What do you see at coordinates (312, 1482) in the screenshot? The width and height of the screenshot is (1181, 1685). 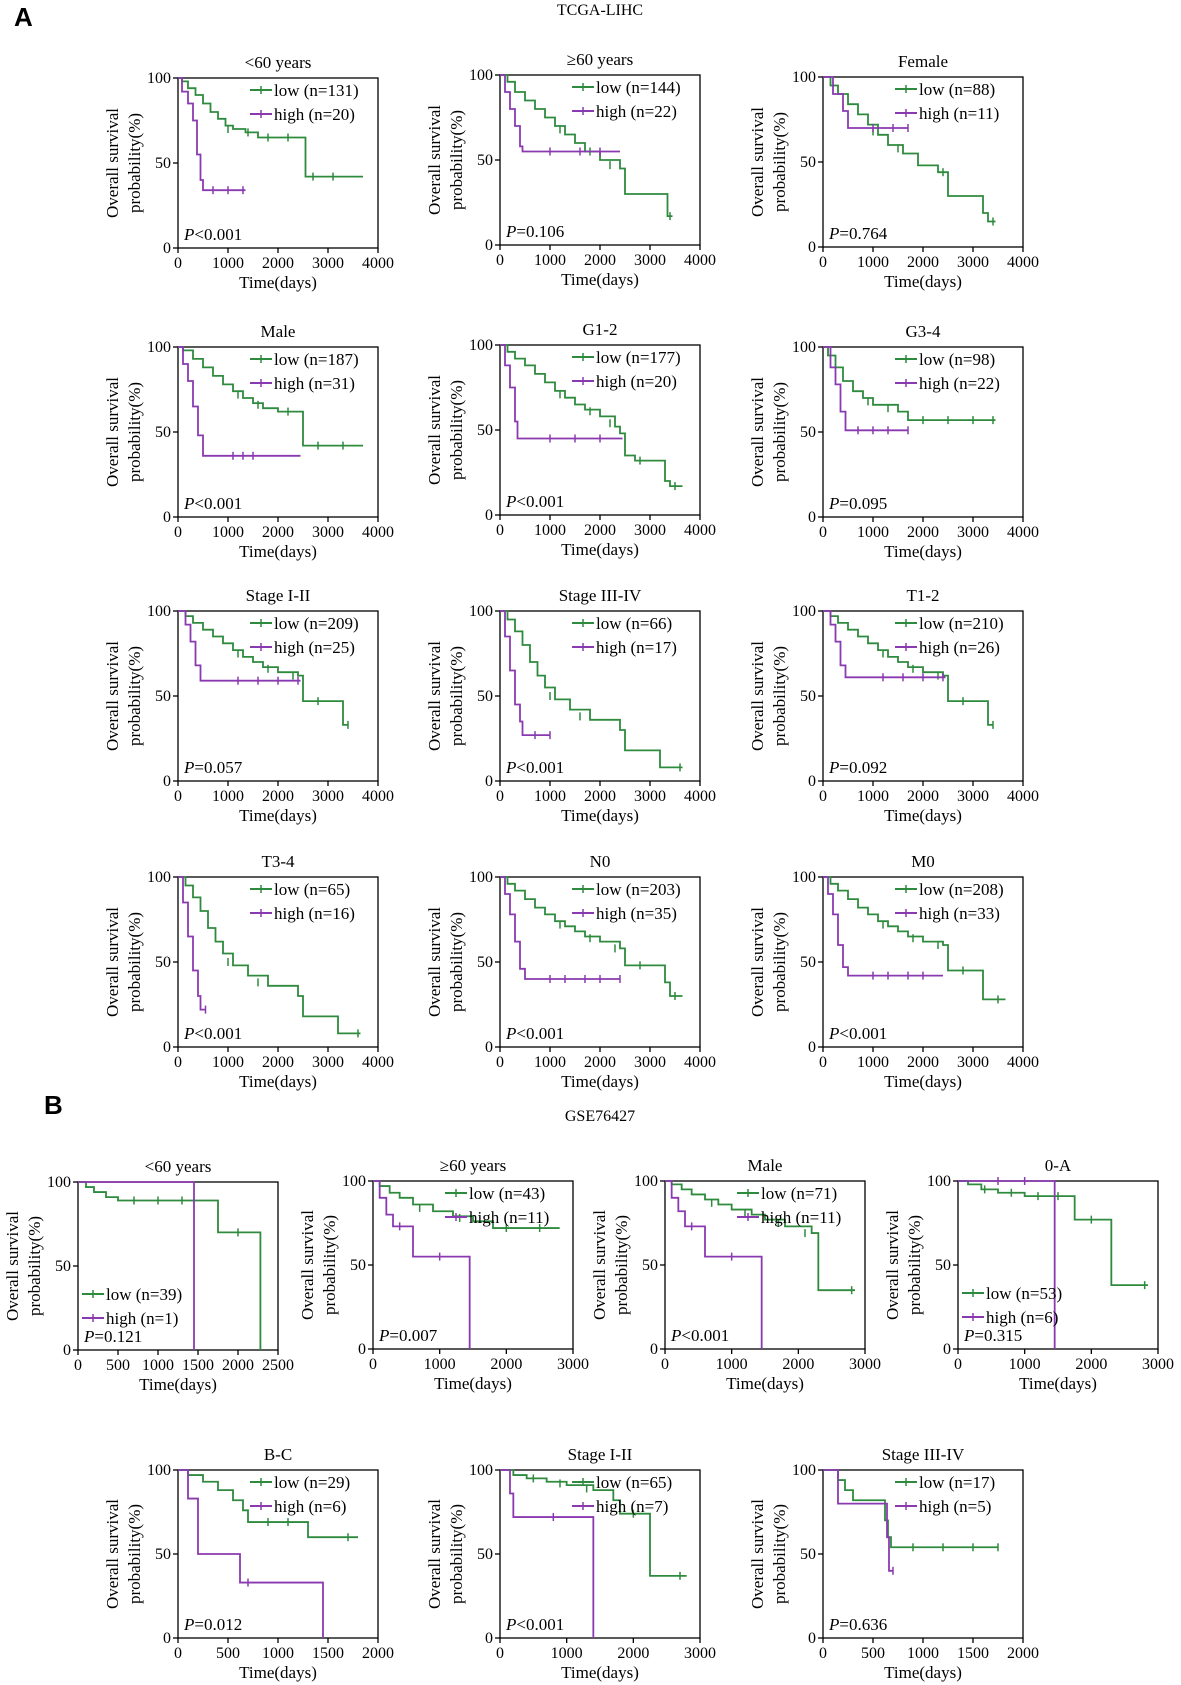 I see `legend-label-low: low (n=29)` at bounding box center [312, 1482].